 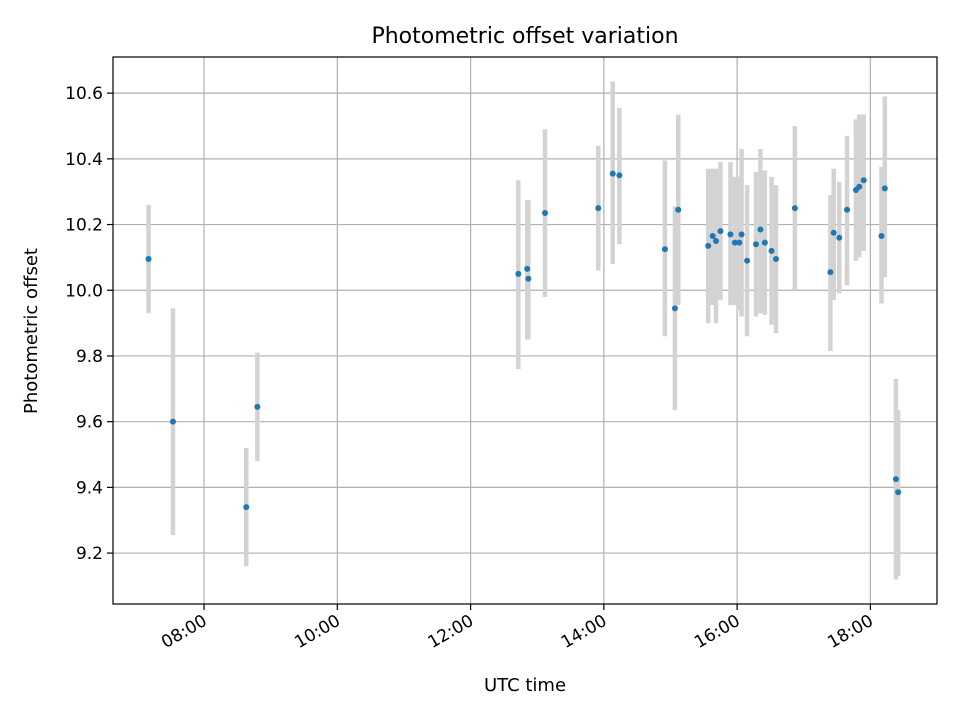 What do you see at coordinates (84, 94) in the screenshot?
I see `y-tick-label: 10.6` at bounding box center [84, 94].